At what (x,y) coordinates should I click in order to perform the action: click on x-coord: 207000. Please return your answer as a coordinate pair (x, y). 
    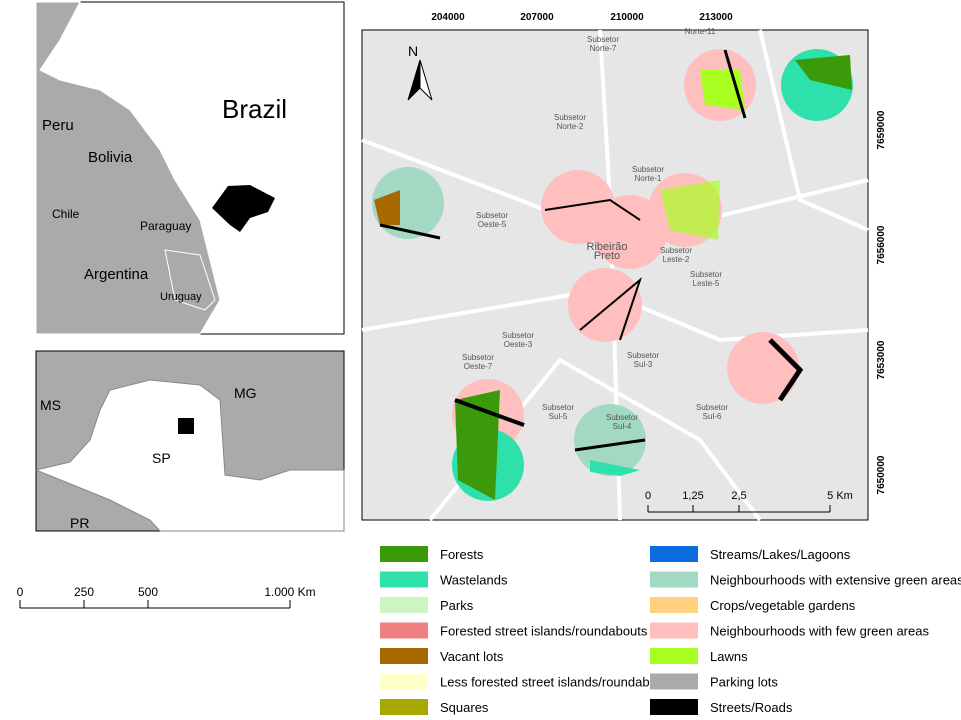
    Looking at the image, I should click on (537, 17).